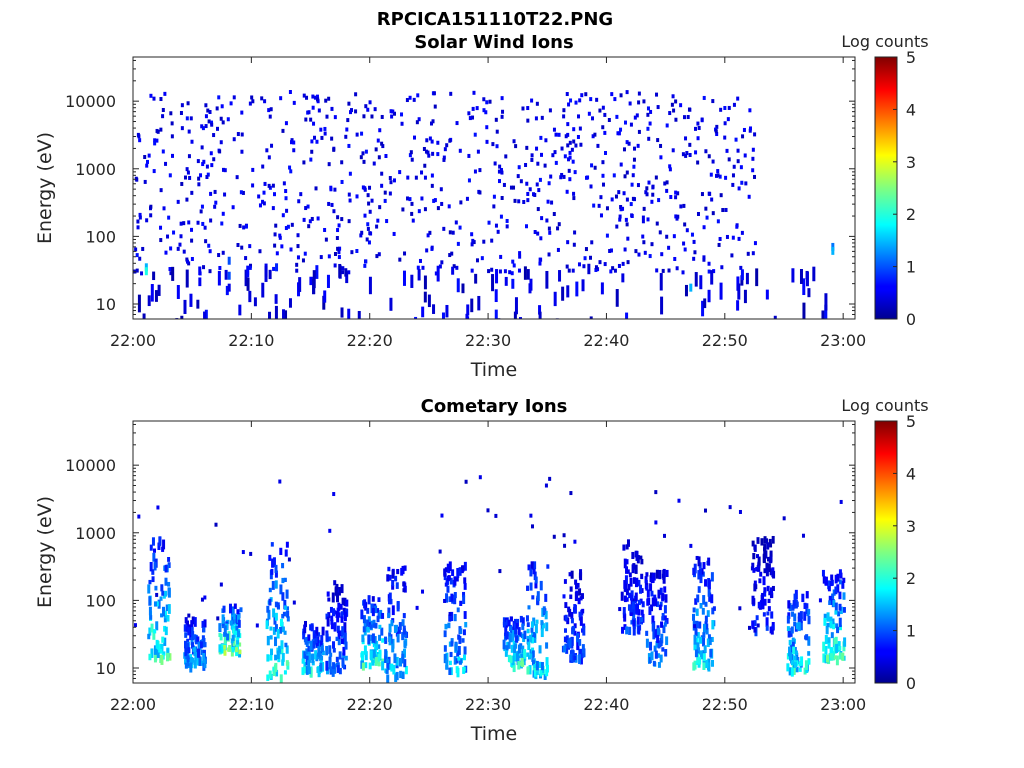 Image resolution: width=1024 pixels, height=768 pixels. Describe the element at coordinates (886, 552) in the screenshot. I see `colorbar` at that location.